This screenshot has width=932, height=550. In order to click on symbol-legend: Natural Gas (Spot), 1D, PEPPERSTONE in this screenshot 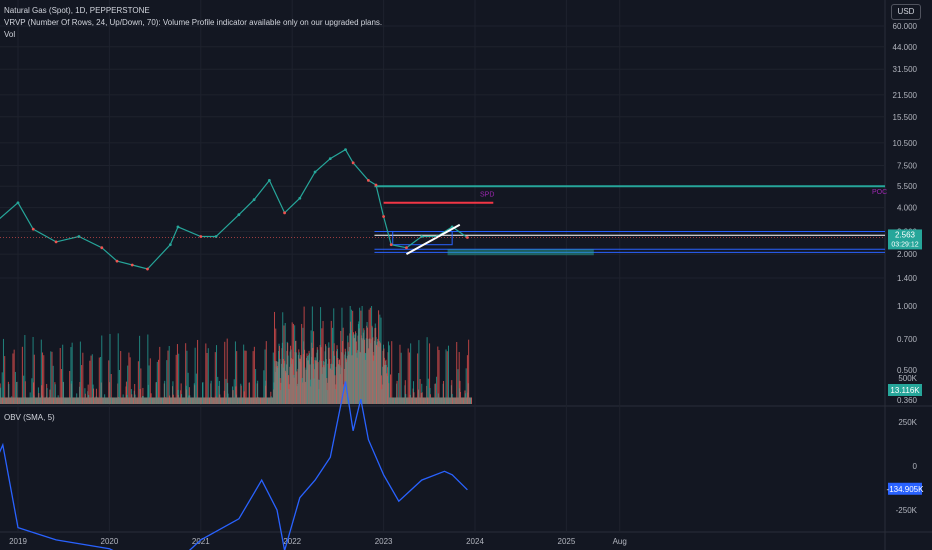, I will do `click(77, 10)`.